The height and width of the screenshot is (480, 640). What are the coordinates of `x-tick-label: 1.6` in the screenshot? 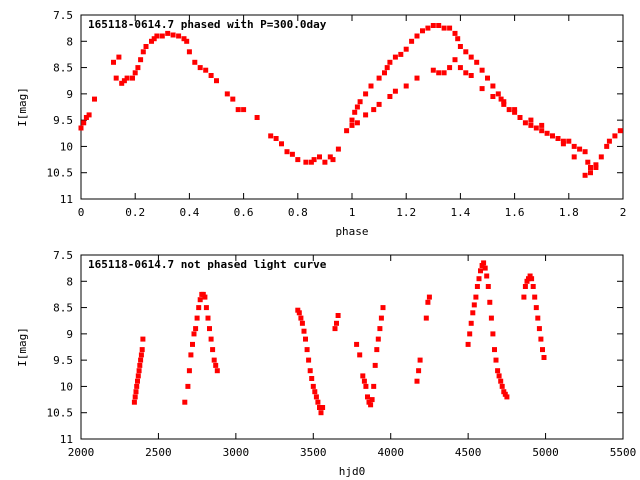 It's located at (515, 212).